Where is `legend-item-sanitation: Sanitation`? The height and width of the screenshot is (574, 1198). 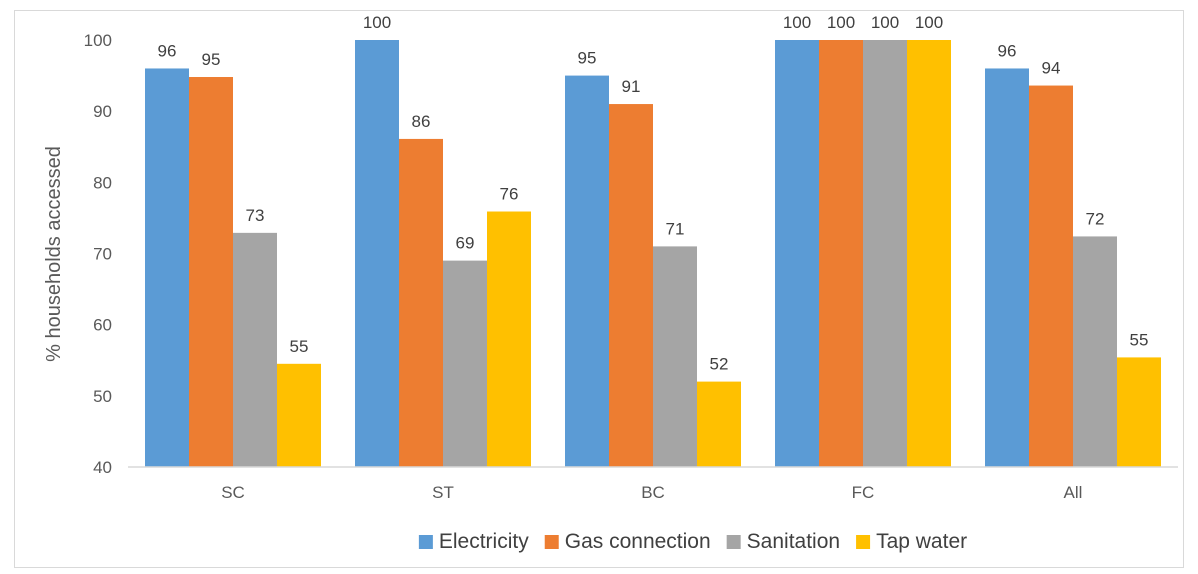 legend-item-sanitation: Sanitation is located at coordinates (783, 541).